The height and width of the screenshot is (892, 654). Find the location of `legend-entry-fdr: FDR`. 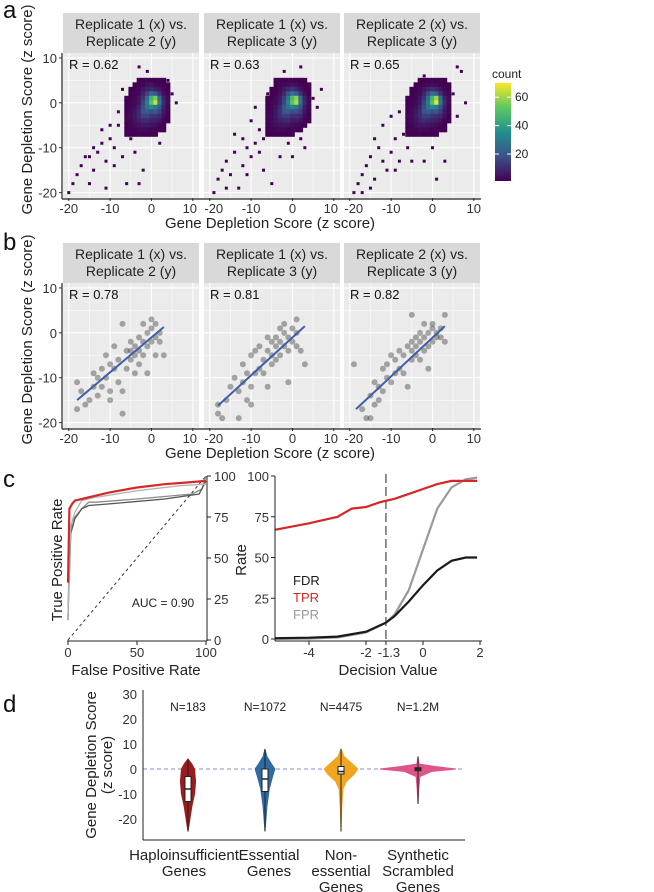

legend-entry-fdr: FDR is located at coordinates (306, 580).